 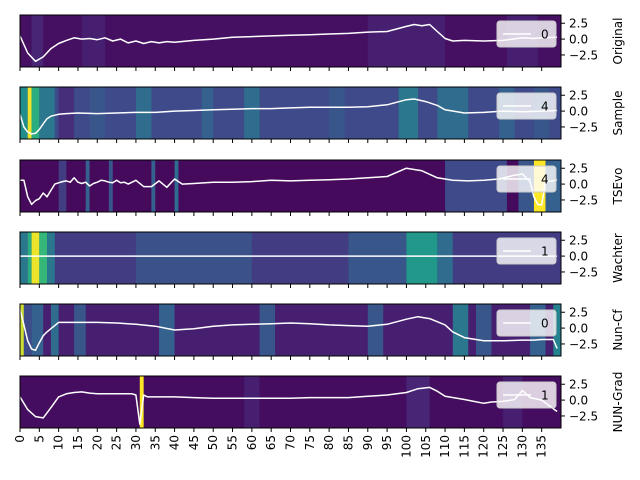 What do you see at coordinates (426, 446) in the screenshot?
I see `x-tick-label: 105` at bounding box center [426, 446].